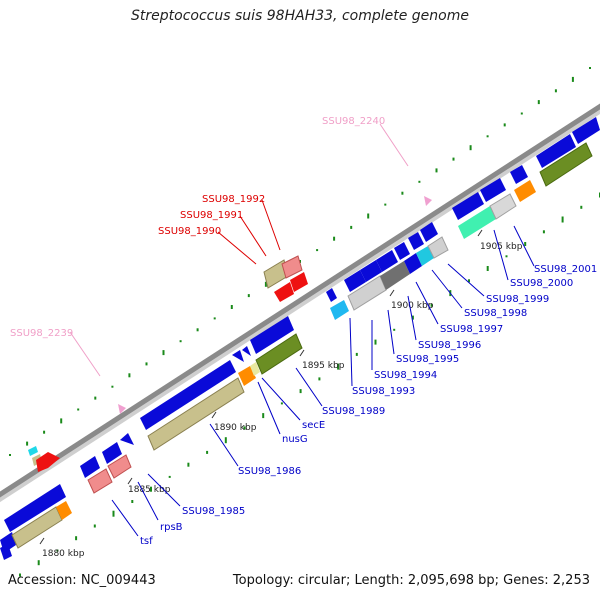  What do you see at coordinates (501, 247) in the screenshot?
I see `kbp-label: 1905 kbp` at bounding box center [501, 247].